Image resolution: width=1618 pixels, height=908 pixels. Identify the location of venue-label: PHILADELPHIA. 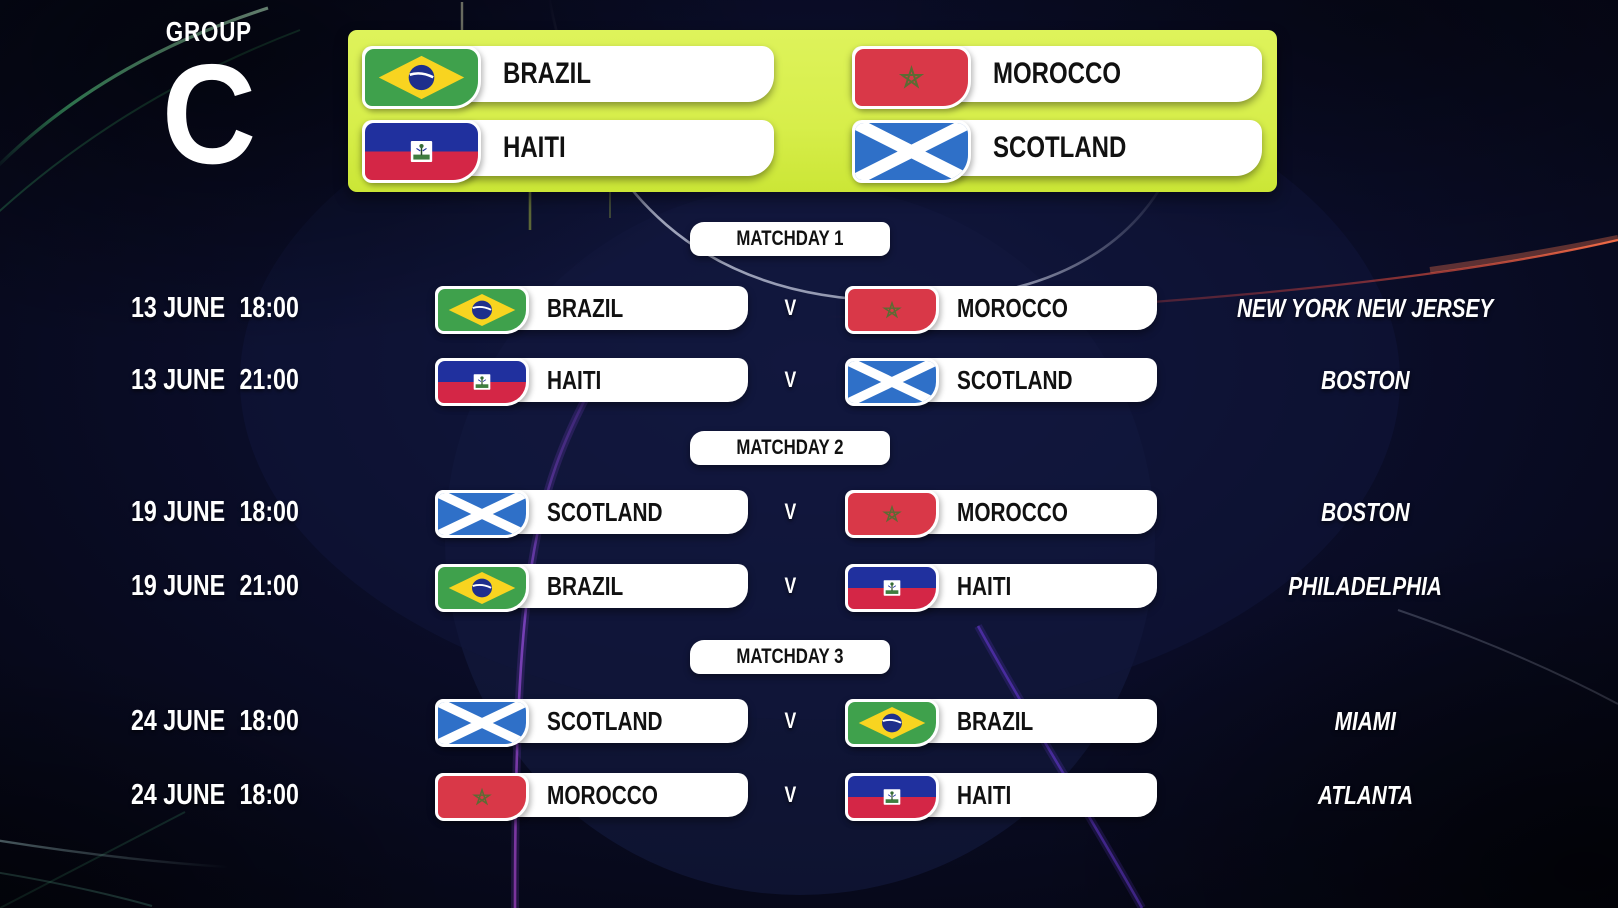
(1365, 585).